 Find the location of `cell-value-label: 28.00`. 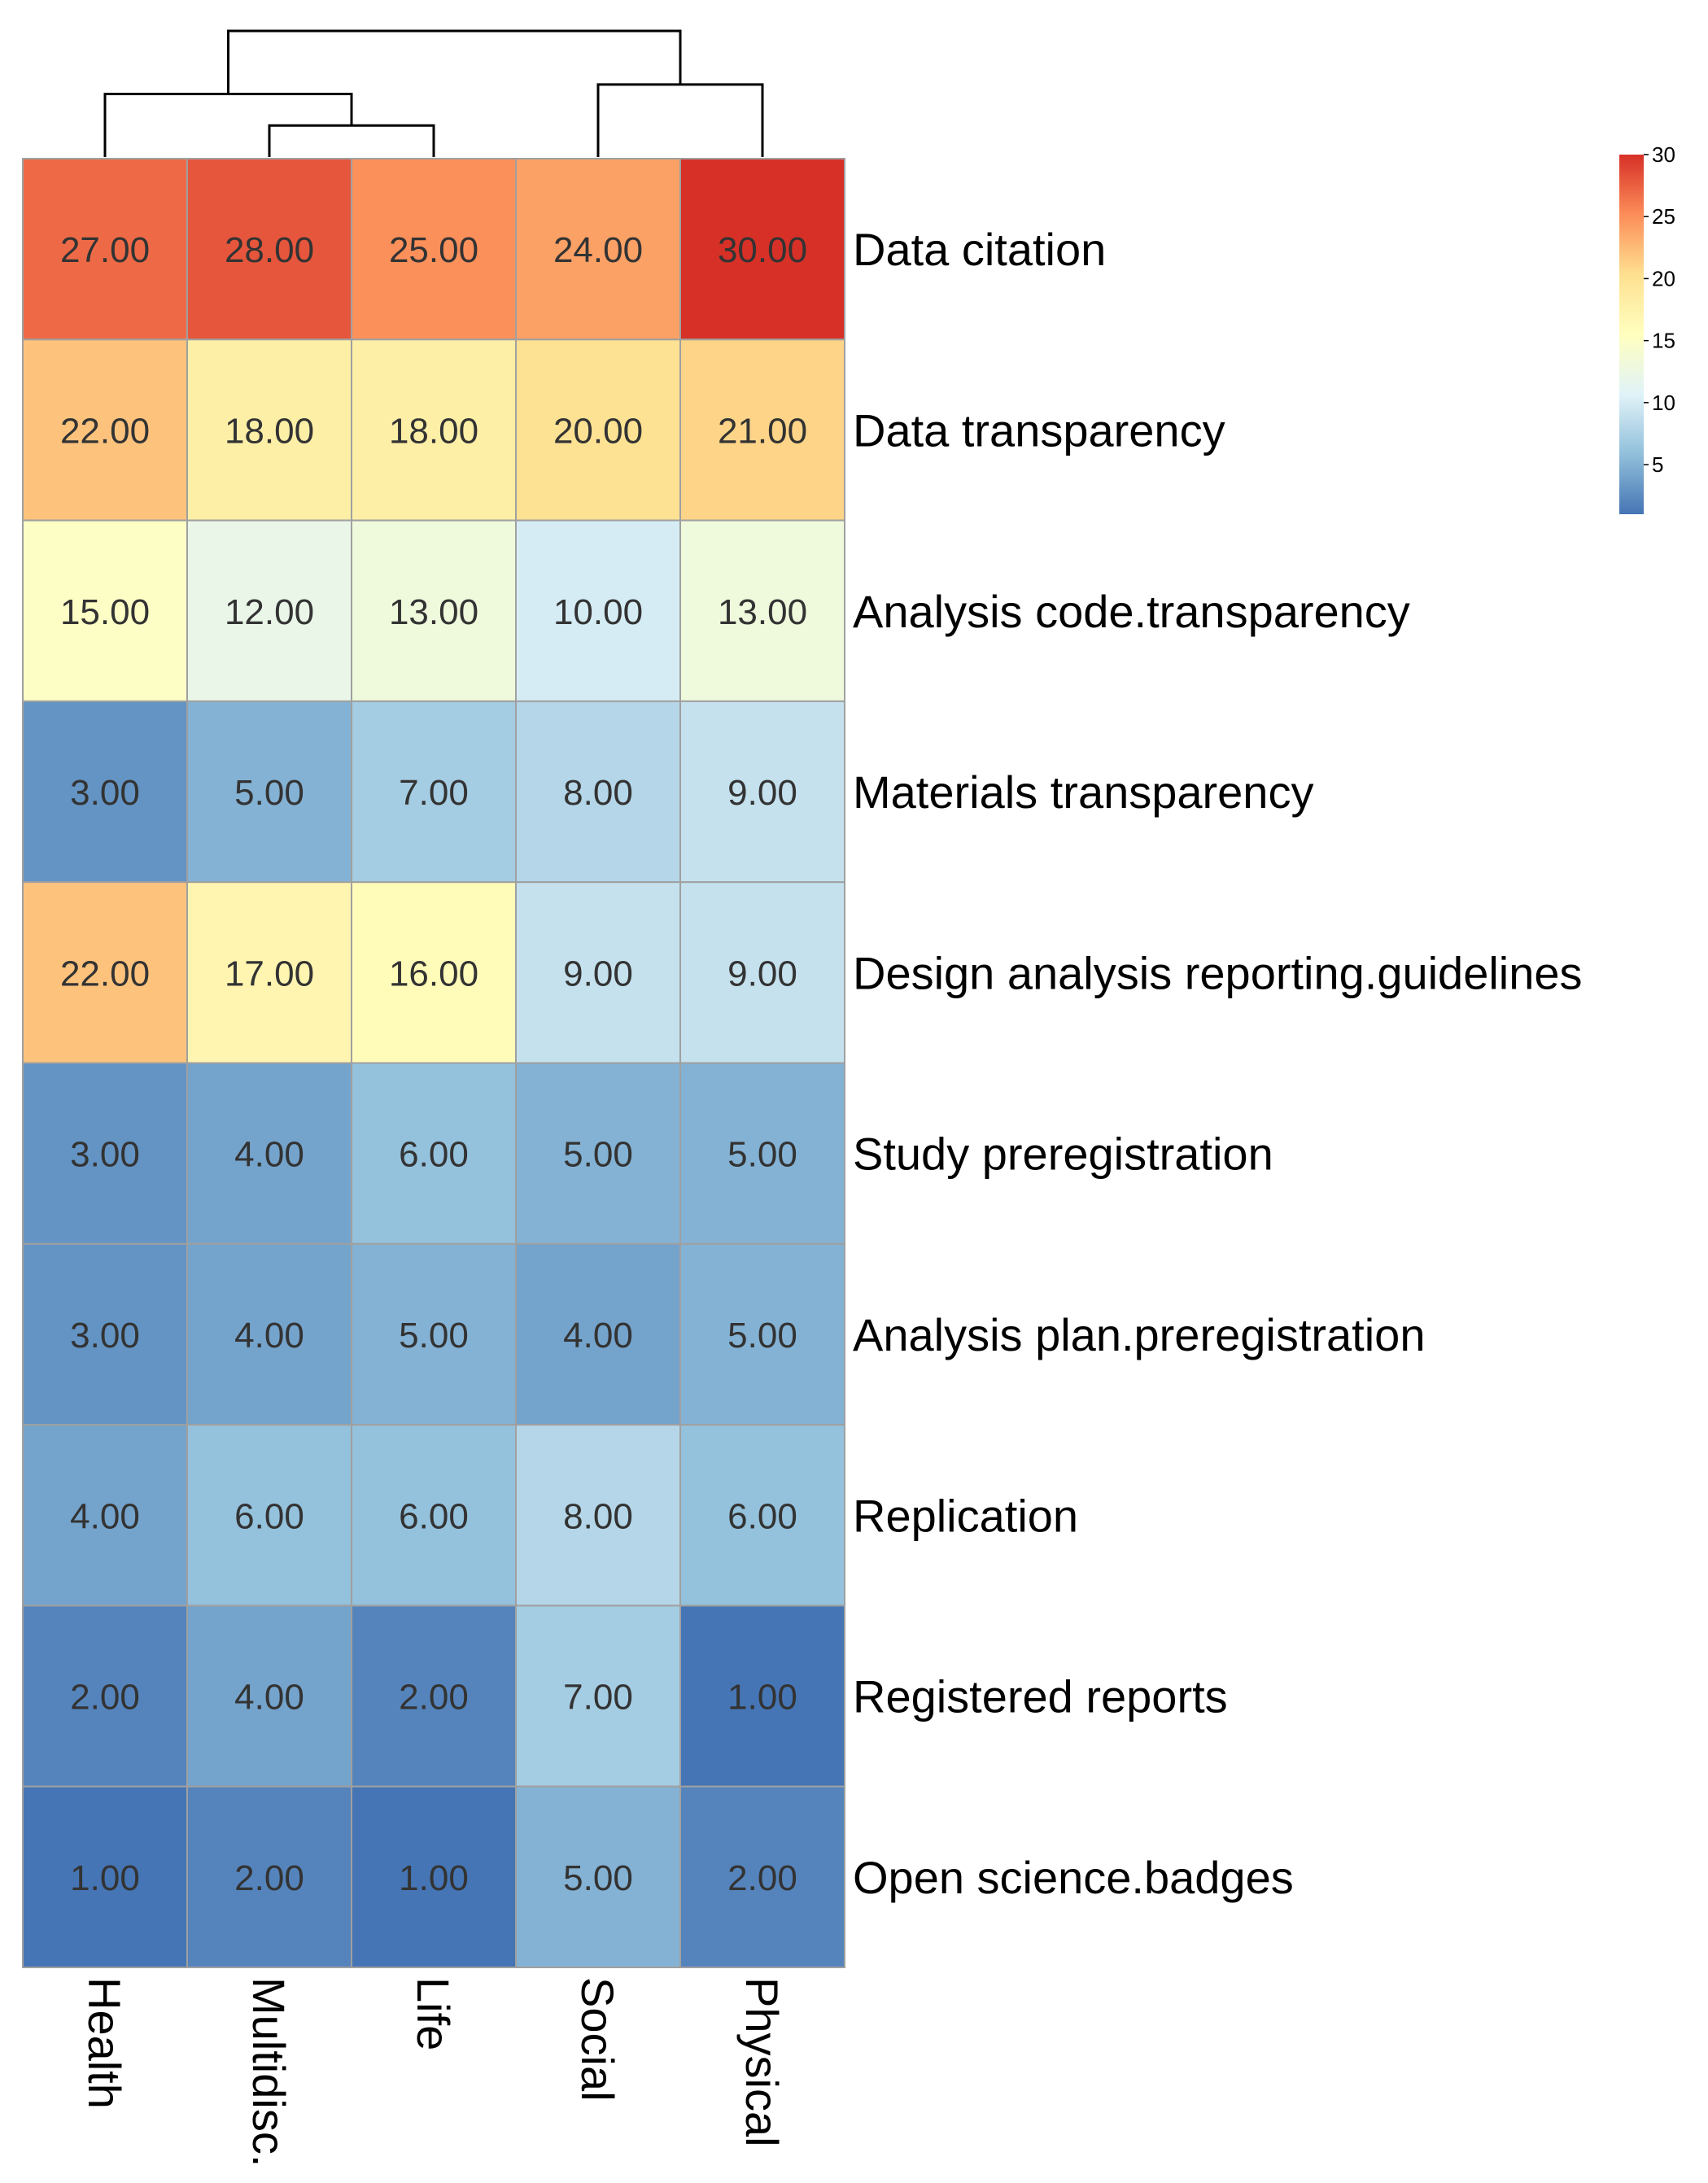

cell-value-label: 28.00 is located at coordinates (269, 250).